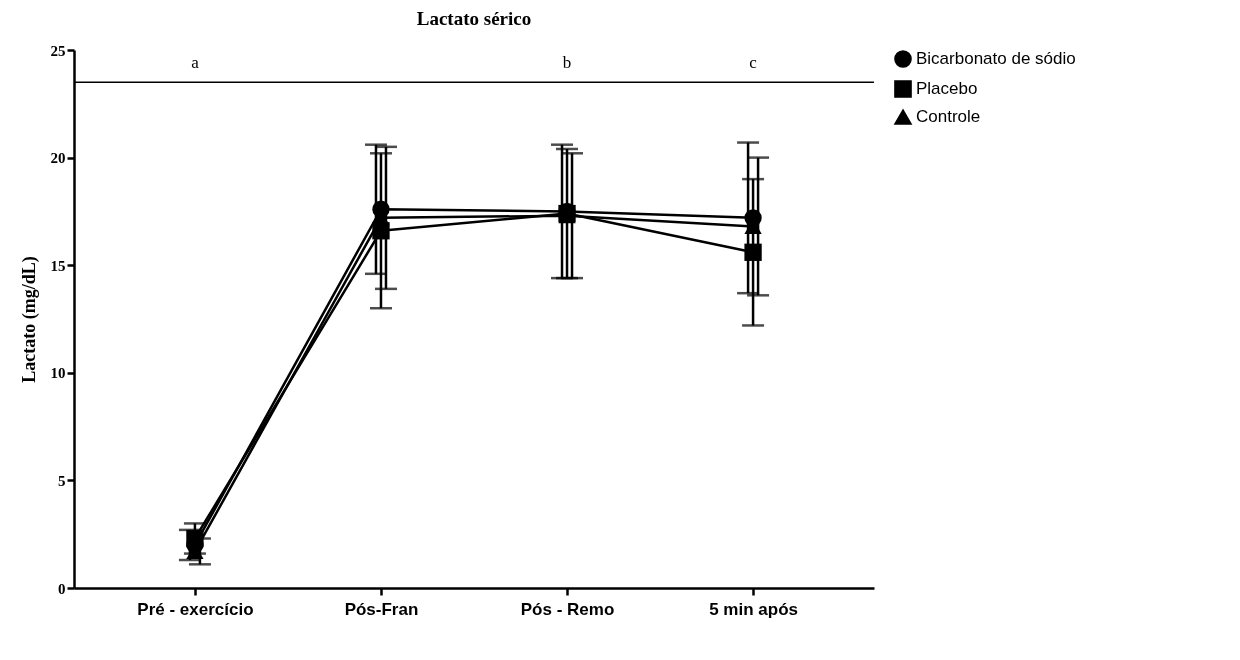 This screenshot has height=660, width=1240. I want to click on legend-label: Controle, so click(948, 116).